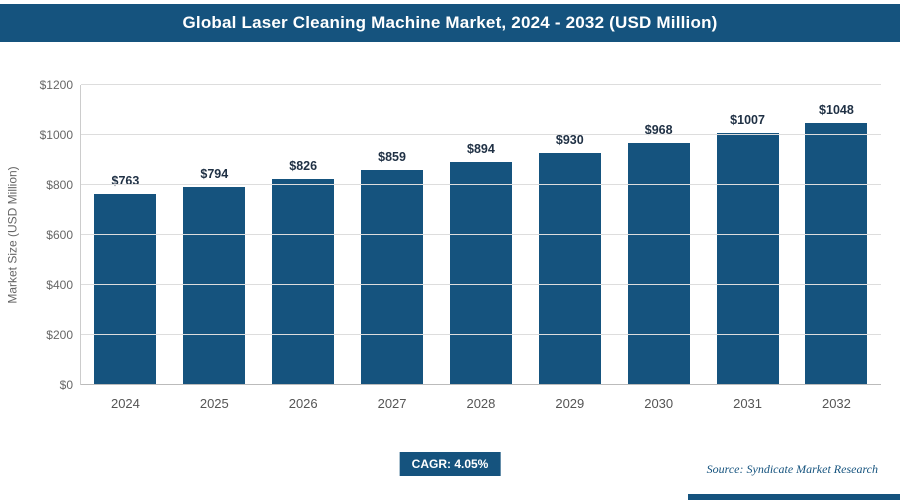  Describe the element at coordinates (463, 335) in the screenshot. I see `gridline: $200` at that location.